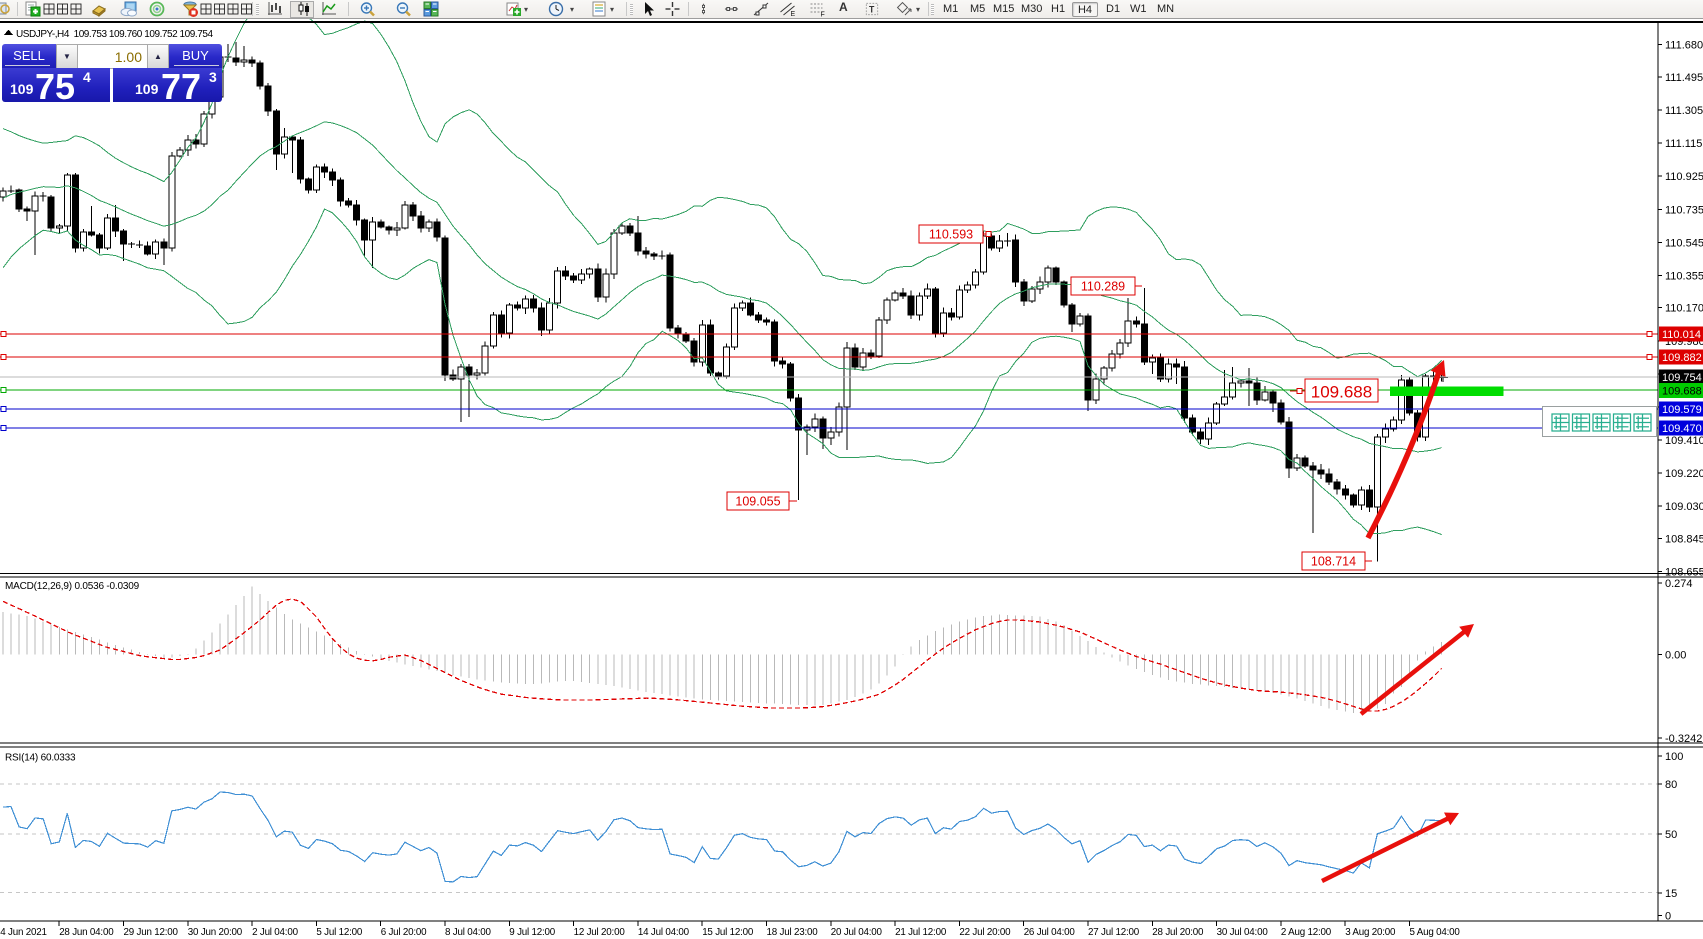  Describe the element at coordinates (728, 932) in the screenshot. I see `svg-text: 15 Jul 12:00` at that location.